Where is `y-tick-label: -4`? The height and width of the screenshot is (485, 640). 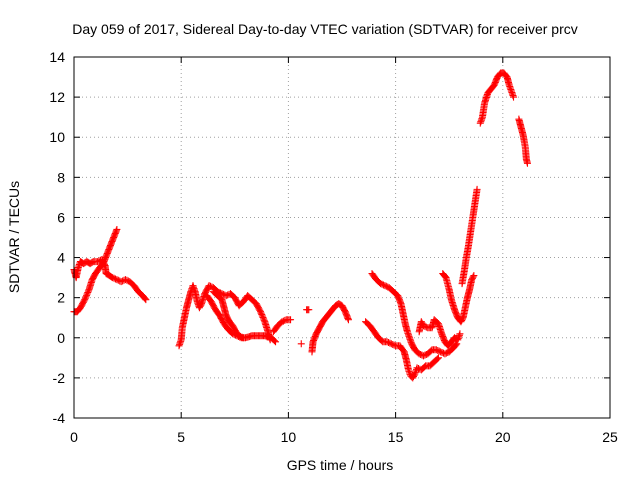
y-tick-label: -4 is located at coordinates (59, 418).